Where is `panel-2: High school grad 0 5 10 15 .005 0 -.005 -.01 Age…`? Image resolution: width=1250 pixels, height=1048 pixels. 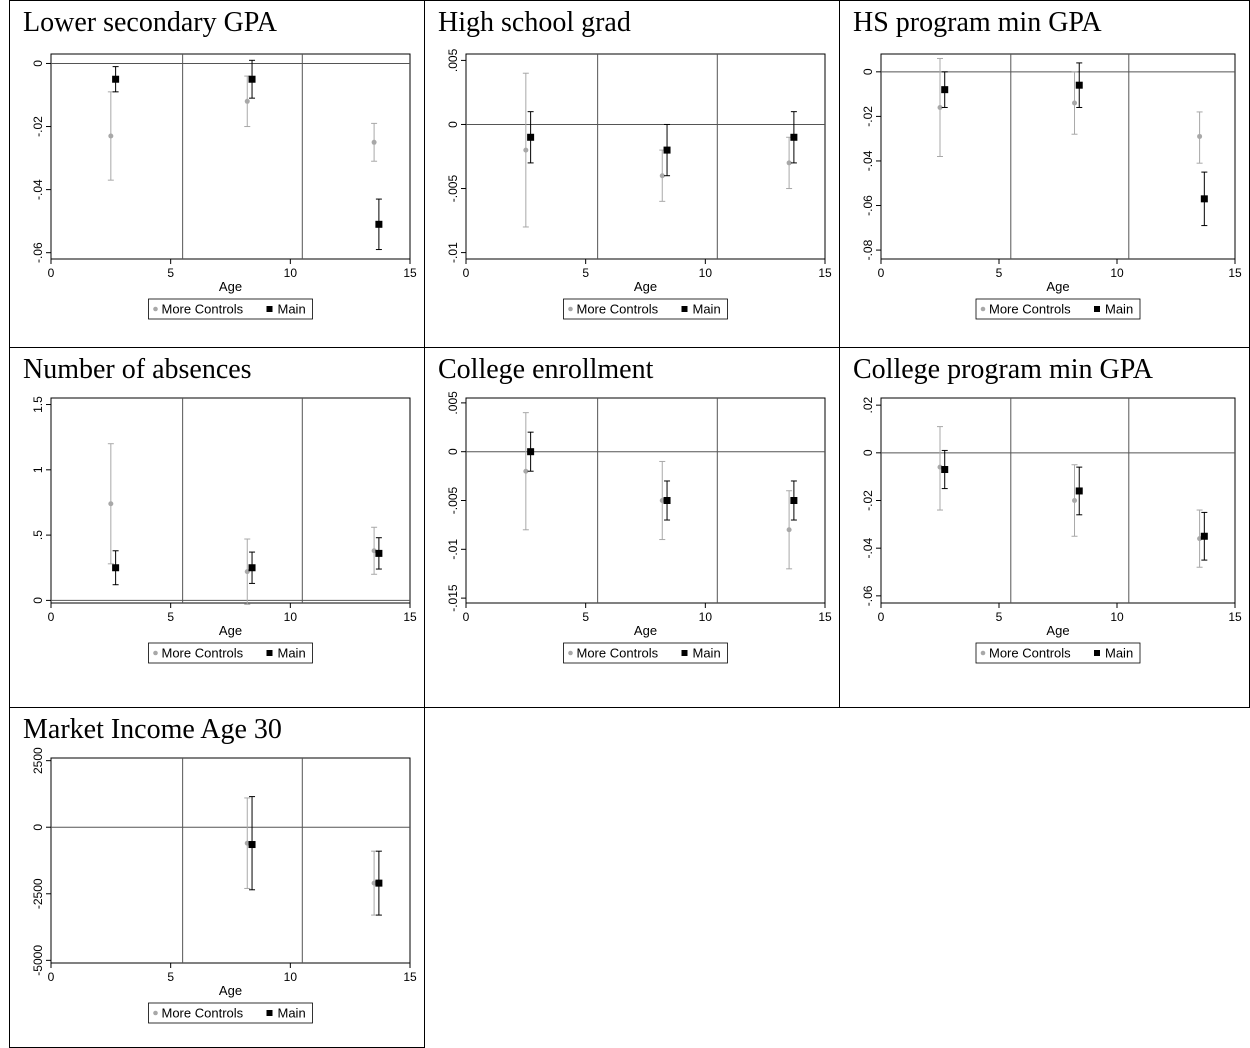 panel-2: High school grad 0 5 10 15 .005 0 -.005 -.01 Age… is located at coordinates (632, 174).